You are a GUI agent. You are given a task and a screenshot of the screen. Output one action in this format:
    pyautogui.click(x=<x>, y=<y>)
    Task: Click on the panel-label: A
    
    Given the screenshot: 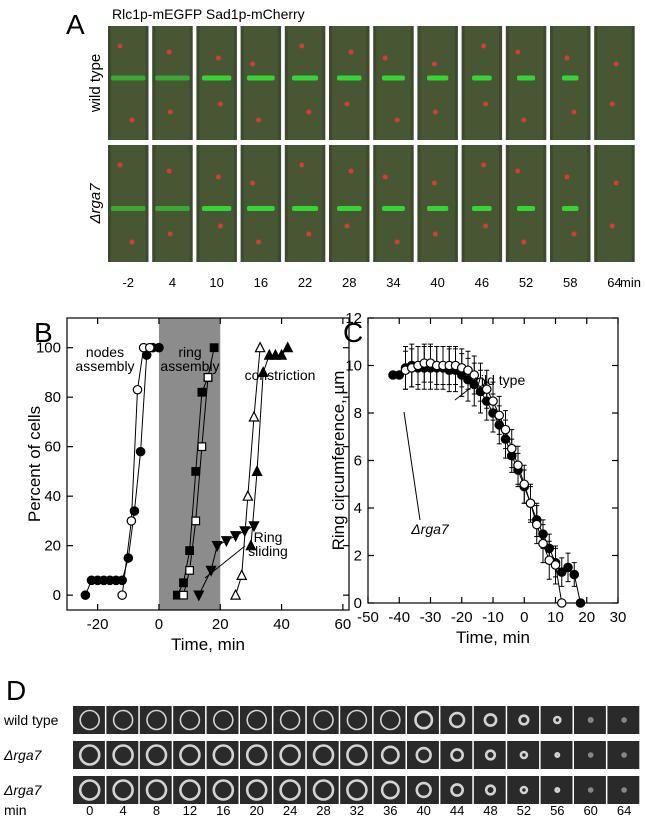 What is the action you would take?
    pyautogui.click(x=75, y=24)
    